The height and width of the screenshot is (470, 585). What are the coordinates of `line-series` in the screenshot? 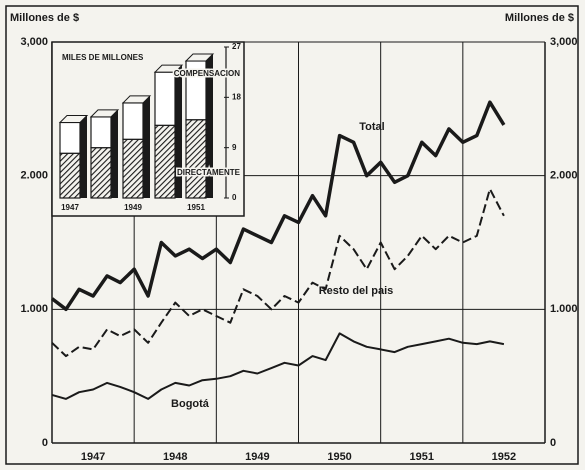 It's located at (278, 366).